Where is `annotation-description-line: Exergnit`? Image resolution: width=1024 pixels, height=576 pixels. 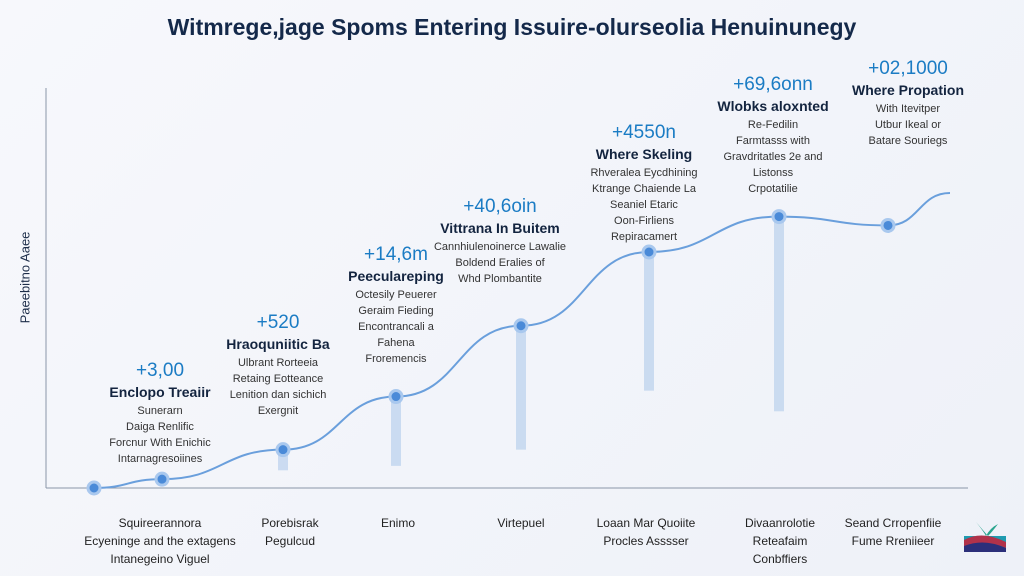 annotation-description-line: Exergnit is located at coordinates (278, 411).